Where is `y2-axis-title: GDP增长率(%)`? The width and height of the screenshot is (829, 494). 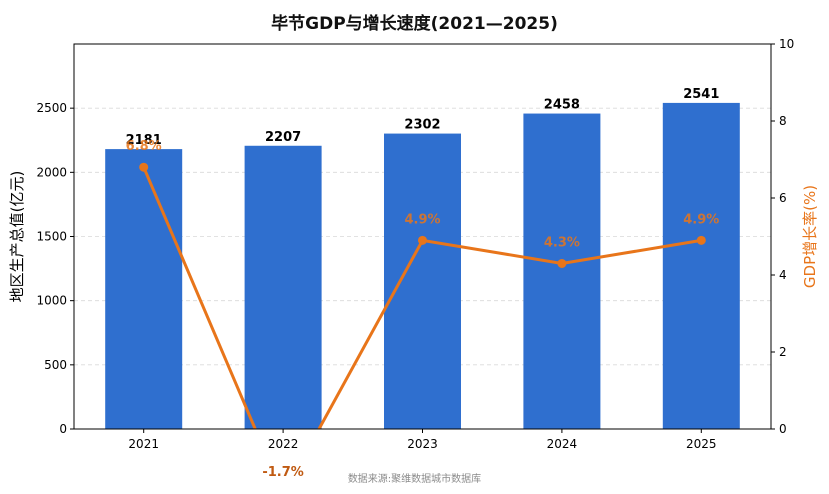
y2-axis-title: GDP增长率(%) is located at coordinates (810, 236).